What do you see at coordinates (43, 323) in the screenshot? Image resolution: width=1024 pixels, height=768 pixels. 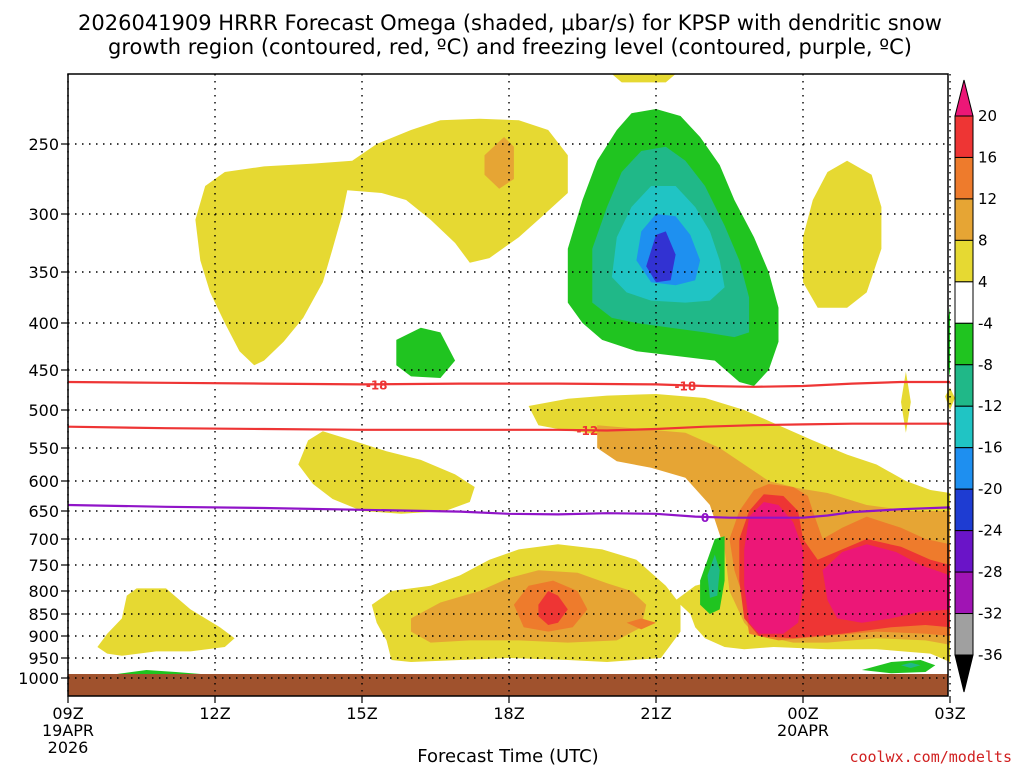 I see `y-tick-label-400: 400` at bounding box center [43, 323].